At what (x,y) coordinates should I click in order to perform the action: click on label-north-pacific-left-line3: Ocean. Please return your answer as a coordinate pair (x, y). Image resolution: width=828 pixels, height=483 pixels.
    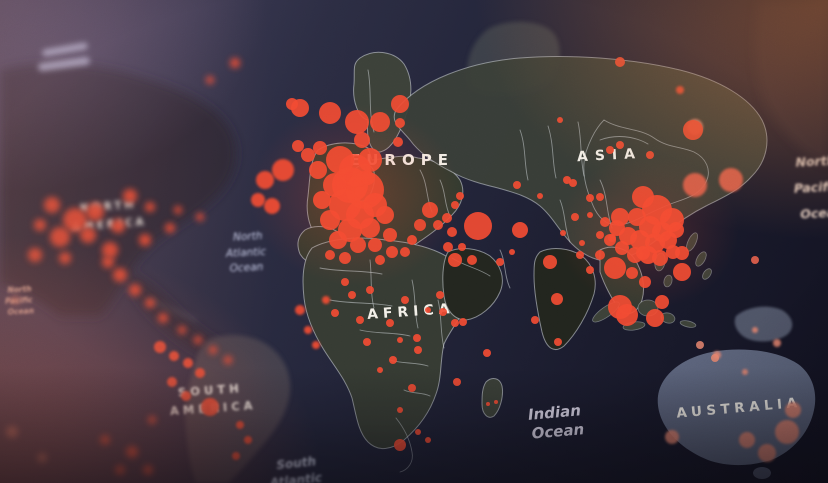
    Looking at the image, I should click on (20, 311).